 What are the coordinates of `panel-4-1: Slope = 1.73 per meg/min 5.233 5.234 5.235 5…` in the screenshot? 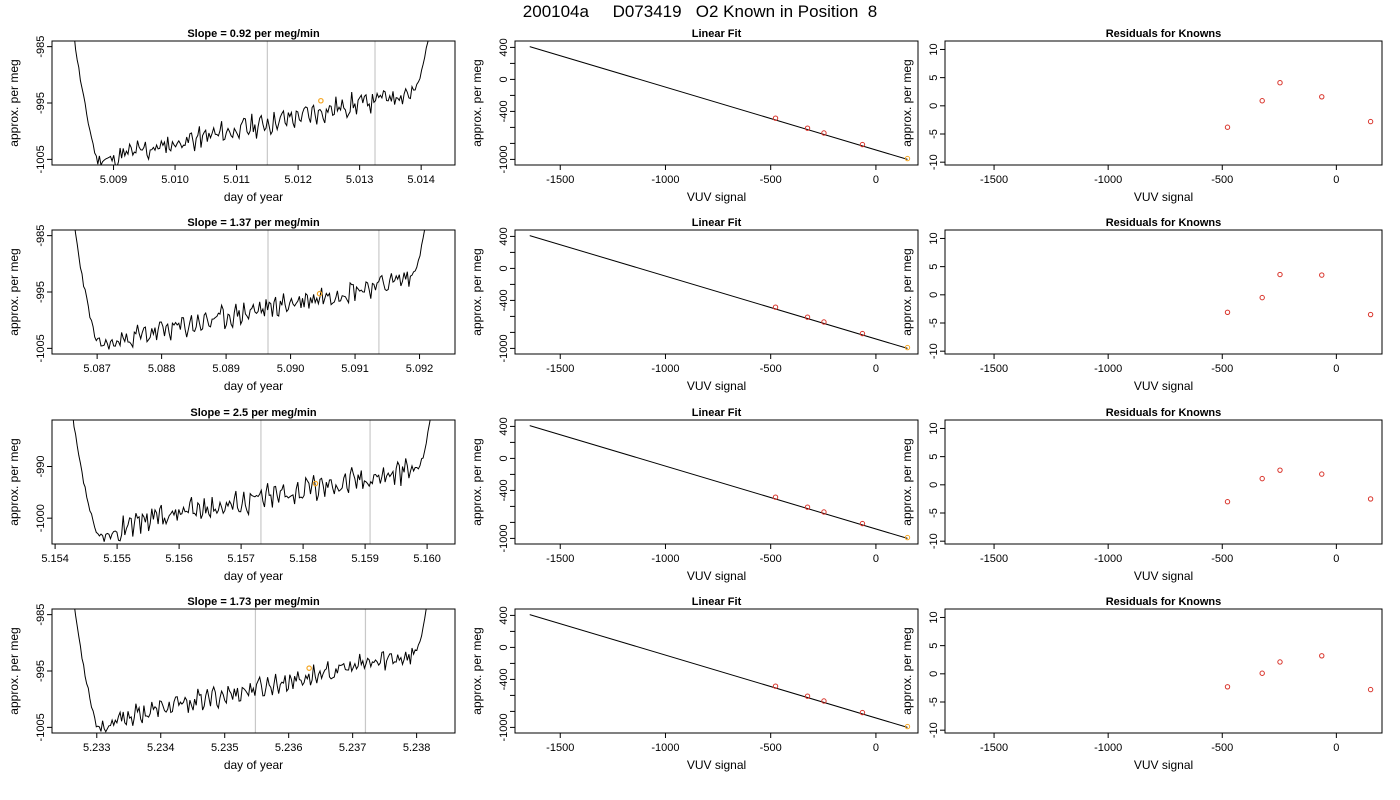 It's located at (231, 684).